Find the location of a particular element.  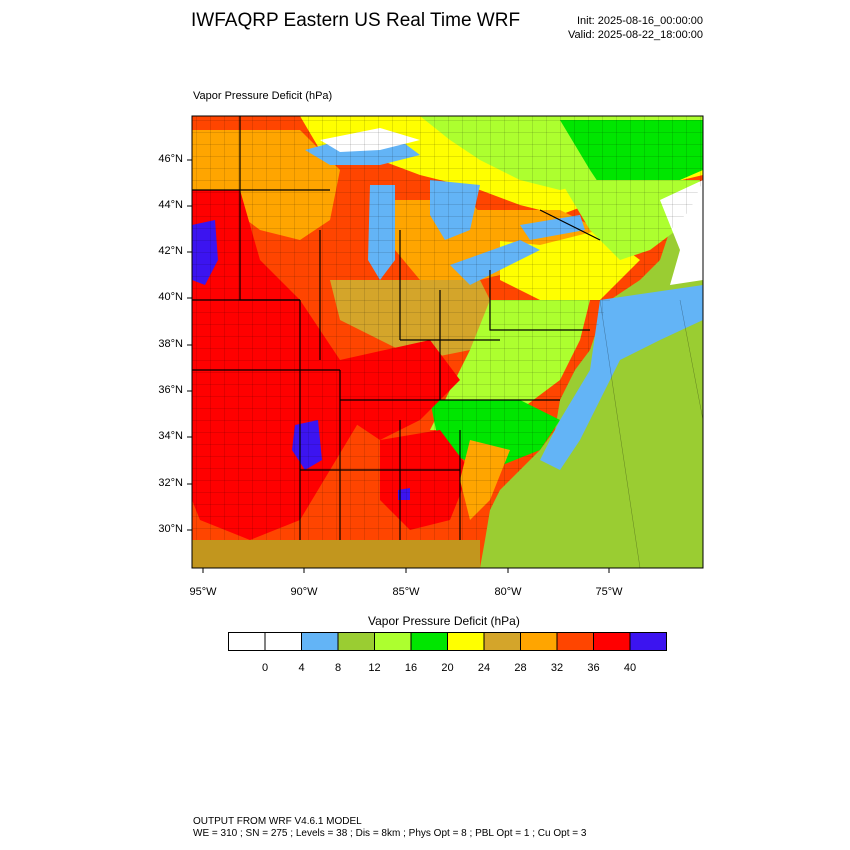

lon-label: 75°W is located at coordinates (609, 592).